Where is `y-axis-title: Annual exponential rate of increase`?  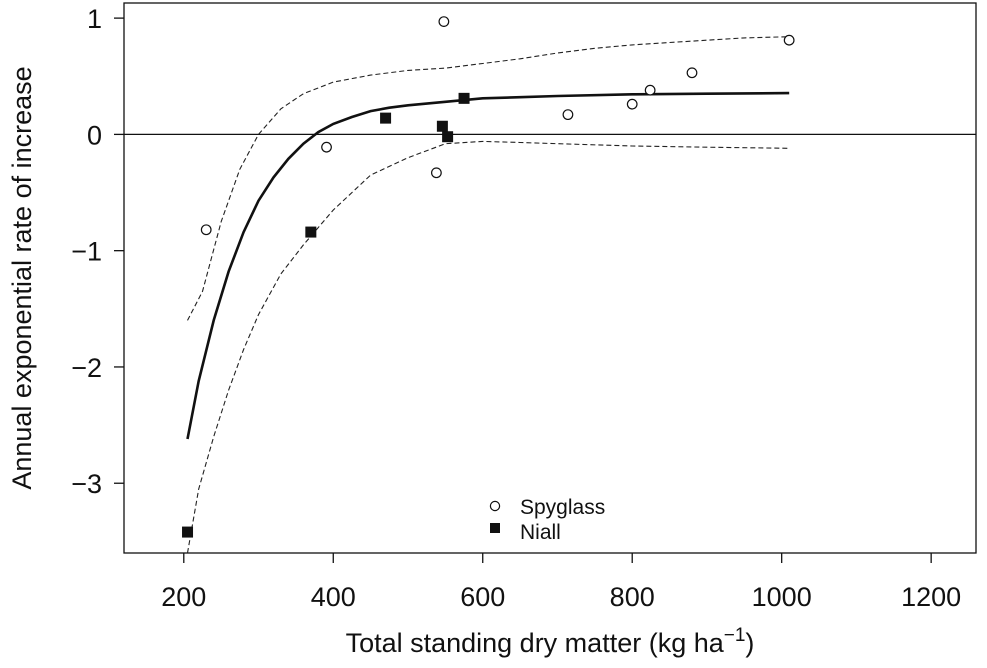 y-axis-title: Annual exponential rate of increase is located at coordinates (22, 277).